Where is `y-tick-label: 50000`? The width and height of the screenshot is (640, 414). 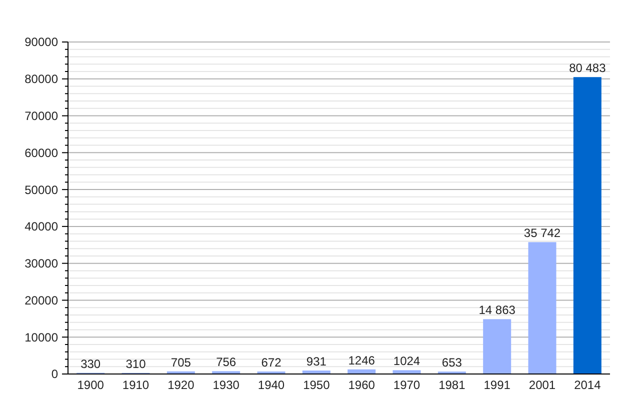 y-tick-label: 50000 is located at coordinates (41, 189).